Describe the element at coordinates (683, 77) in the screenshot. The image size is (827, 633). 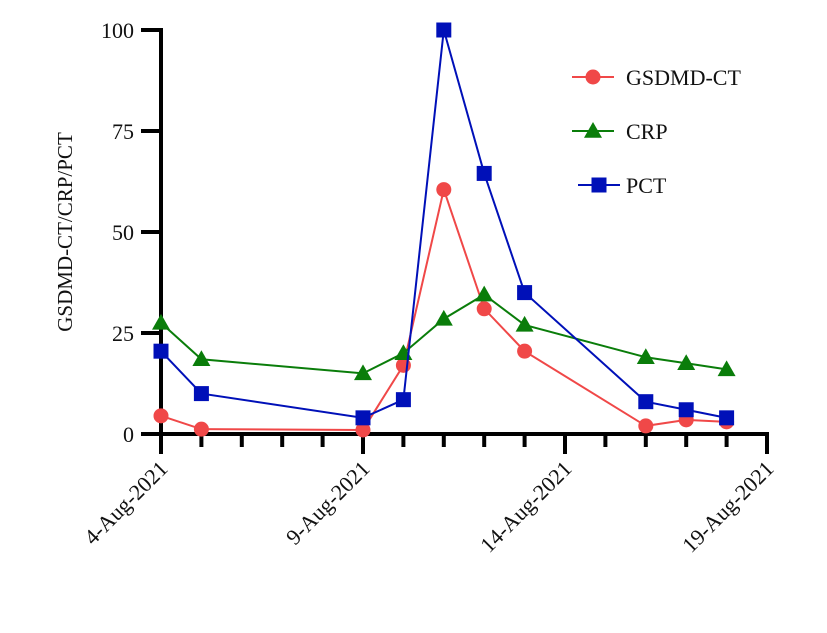
I see `legend-label-gsdmd-ct: GSDMD-CT` at that location.